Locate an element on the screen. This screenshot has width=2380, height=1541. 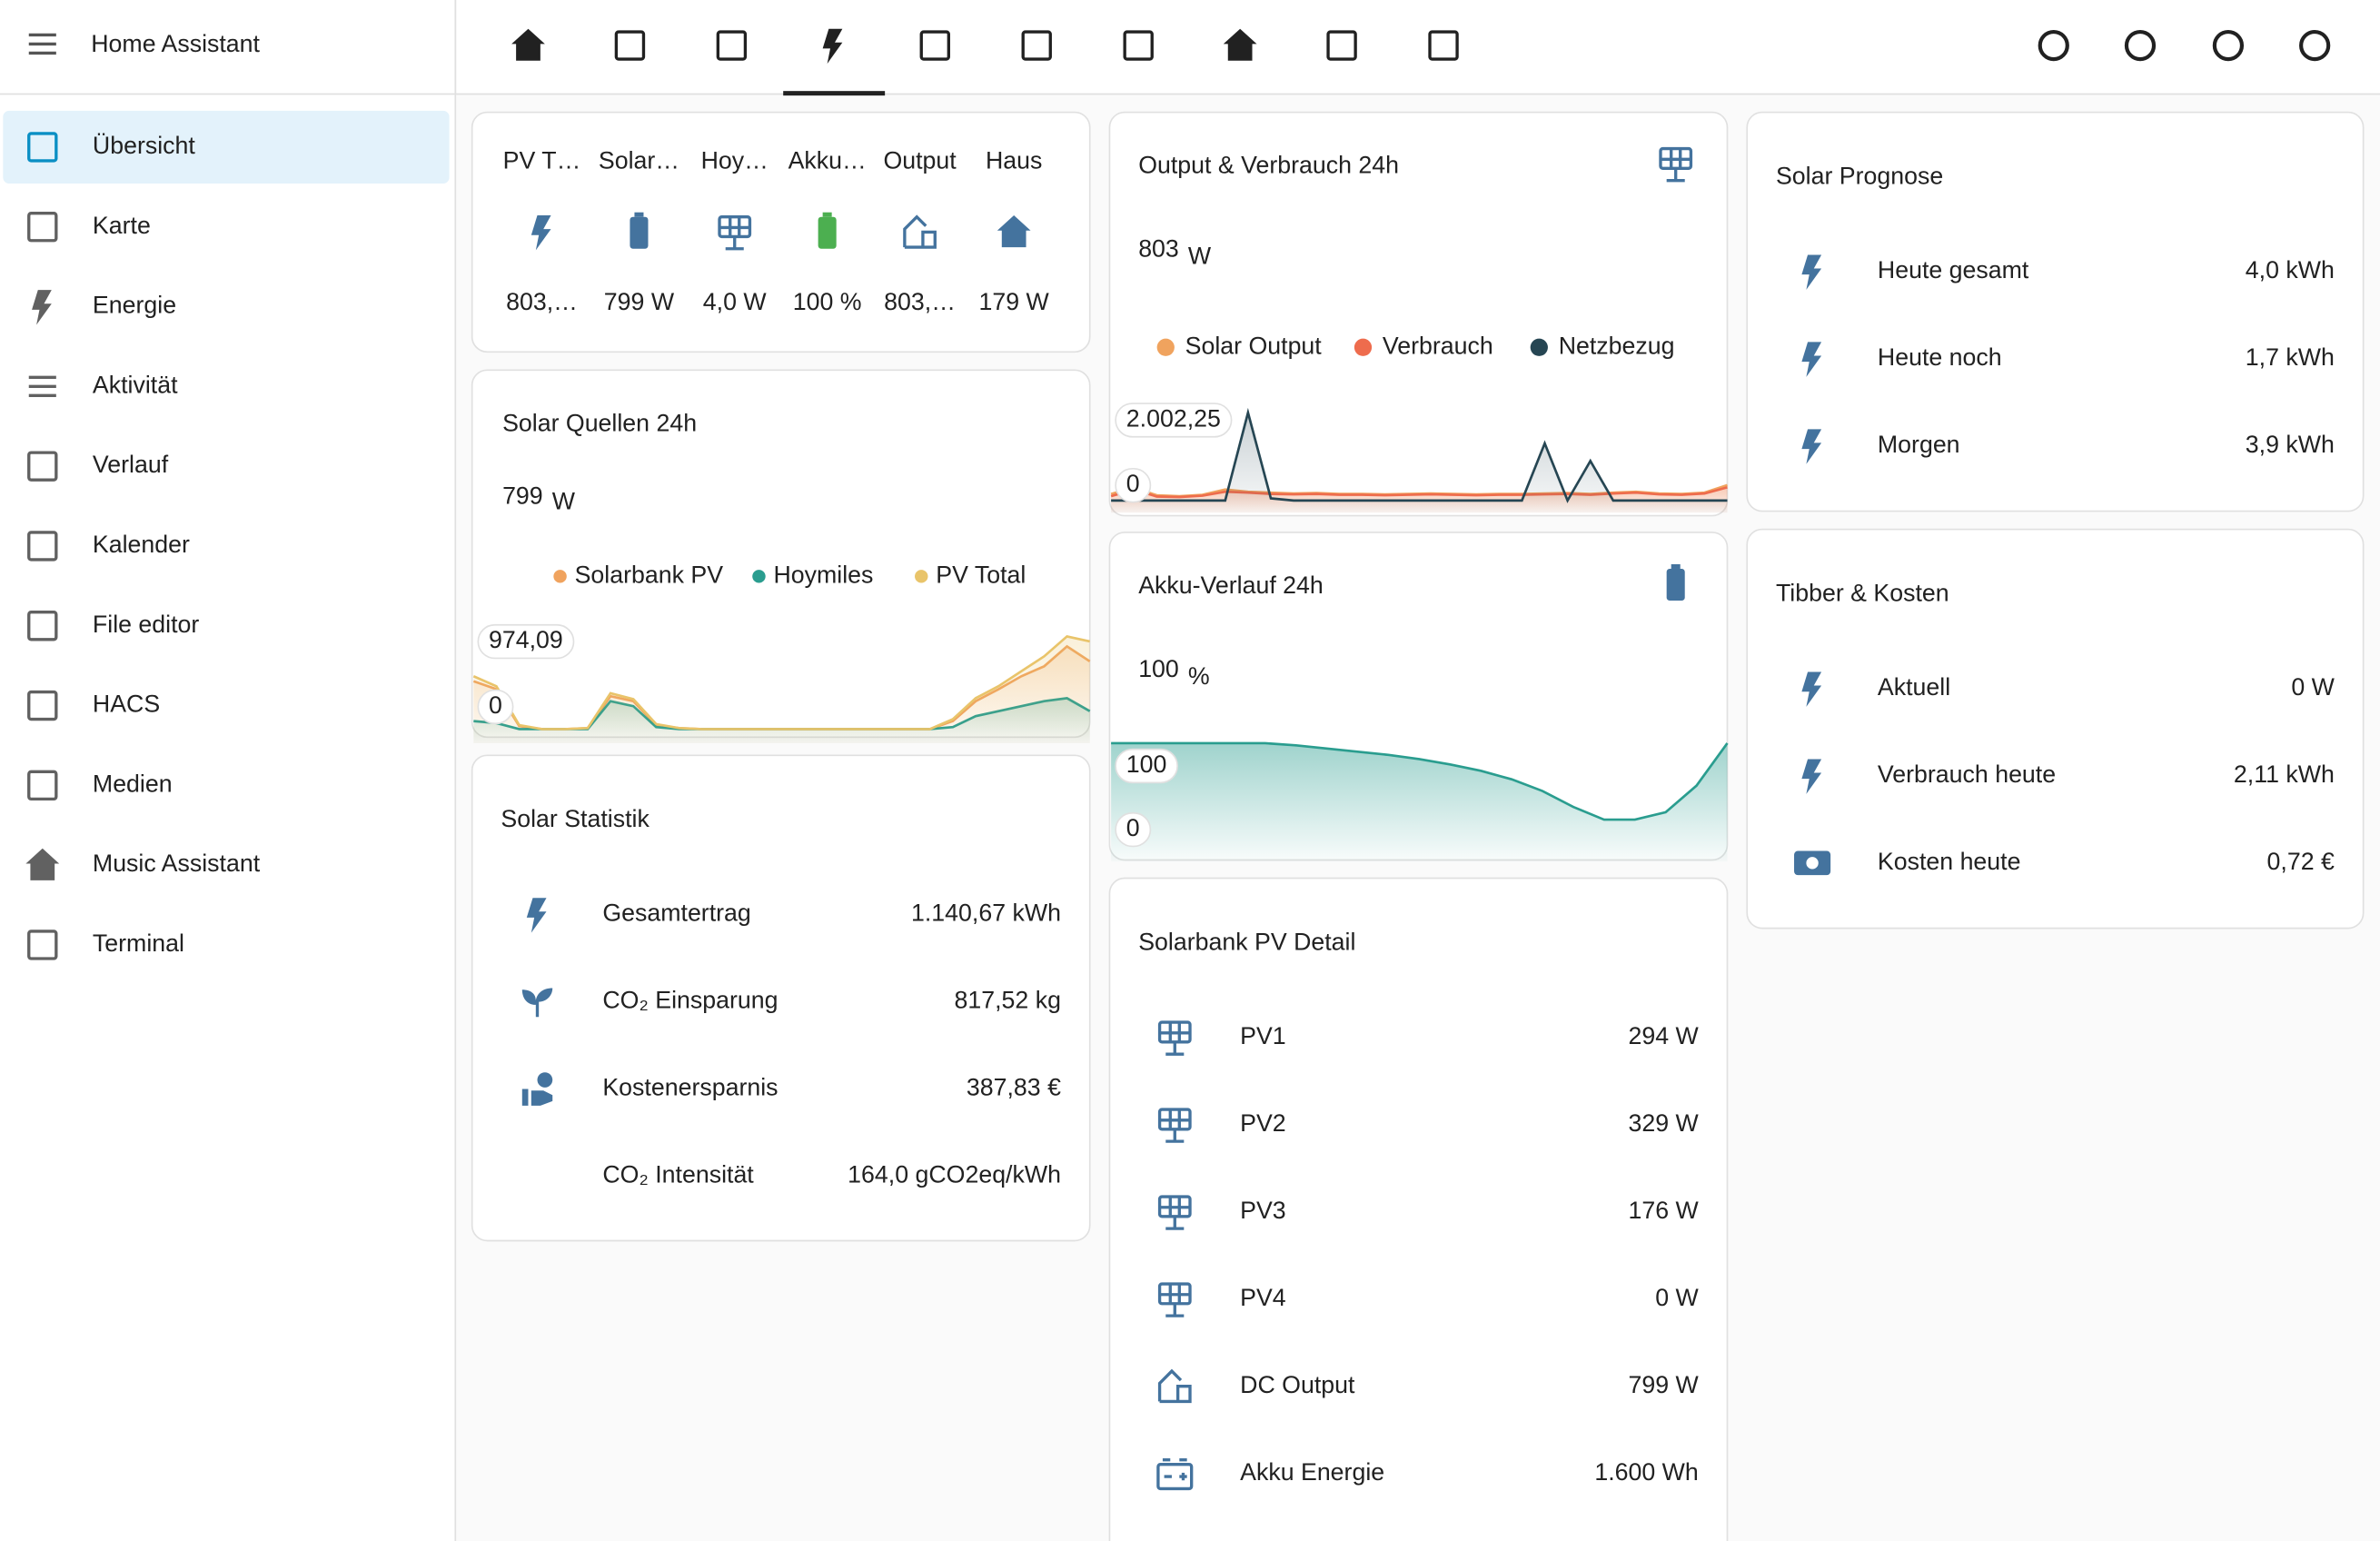
entity-name: Akku Energie is located at coordinates (1312, 1472).